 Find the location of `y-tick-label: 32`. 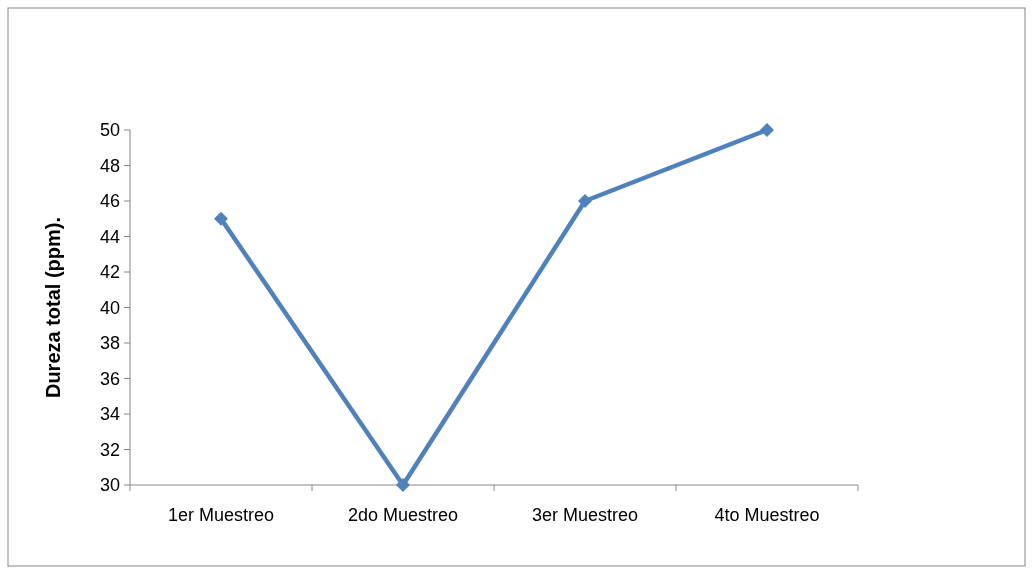

y-tick-label: 32 is located at coordinates (109, 449).